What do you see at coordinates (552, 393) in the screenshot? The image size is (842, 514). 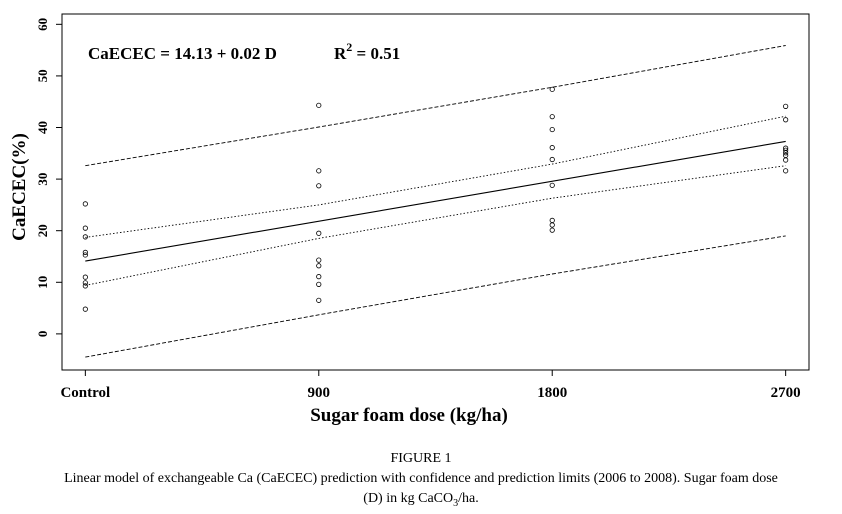 I see `x-tick-label: 1800` at bounding box center [552, 393].